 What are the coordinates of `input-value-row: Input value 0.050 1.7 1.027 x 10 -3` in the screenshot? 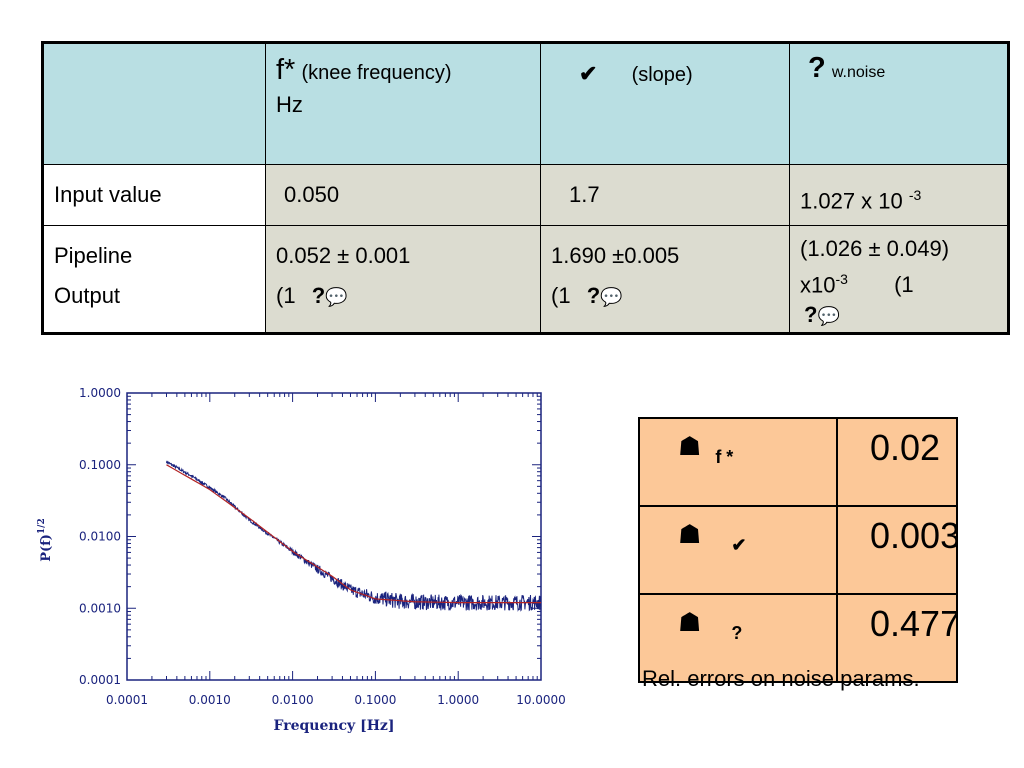 It's located at (525, 195).